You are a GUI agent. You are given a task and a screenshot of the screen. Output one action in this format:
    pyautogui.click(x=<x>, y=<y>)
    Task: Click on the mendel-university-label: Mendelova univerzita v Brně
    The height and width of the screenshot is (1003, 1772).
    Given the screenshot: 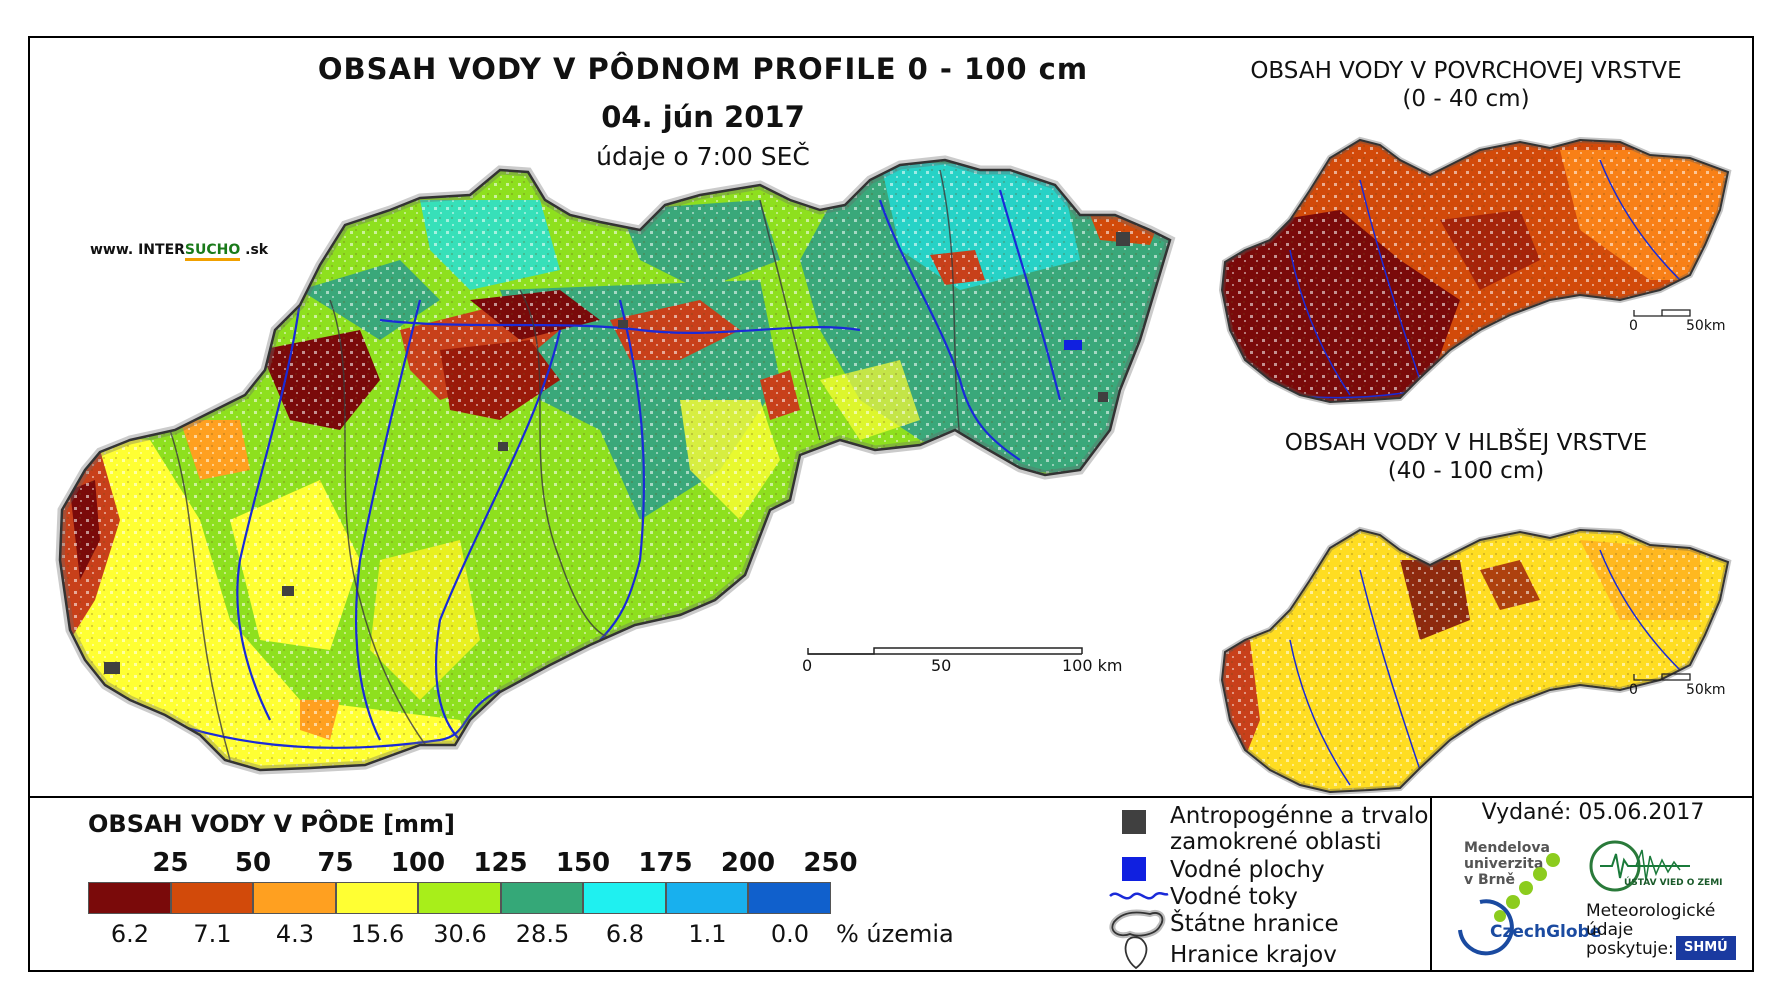 What is the action you would take?
    pyautogui.click(x=1507, y=864)
    